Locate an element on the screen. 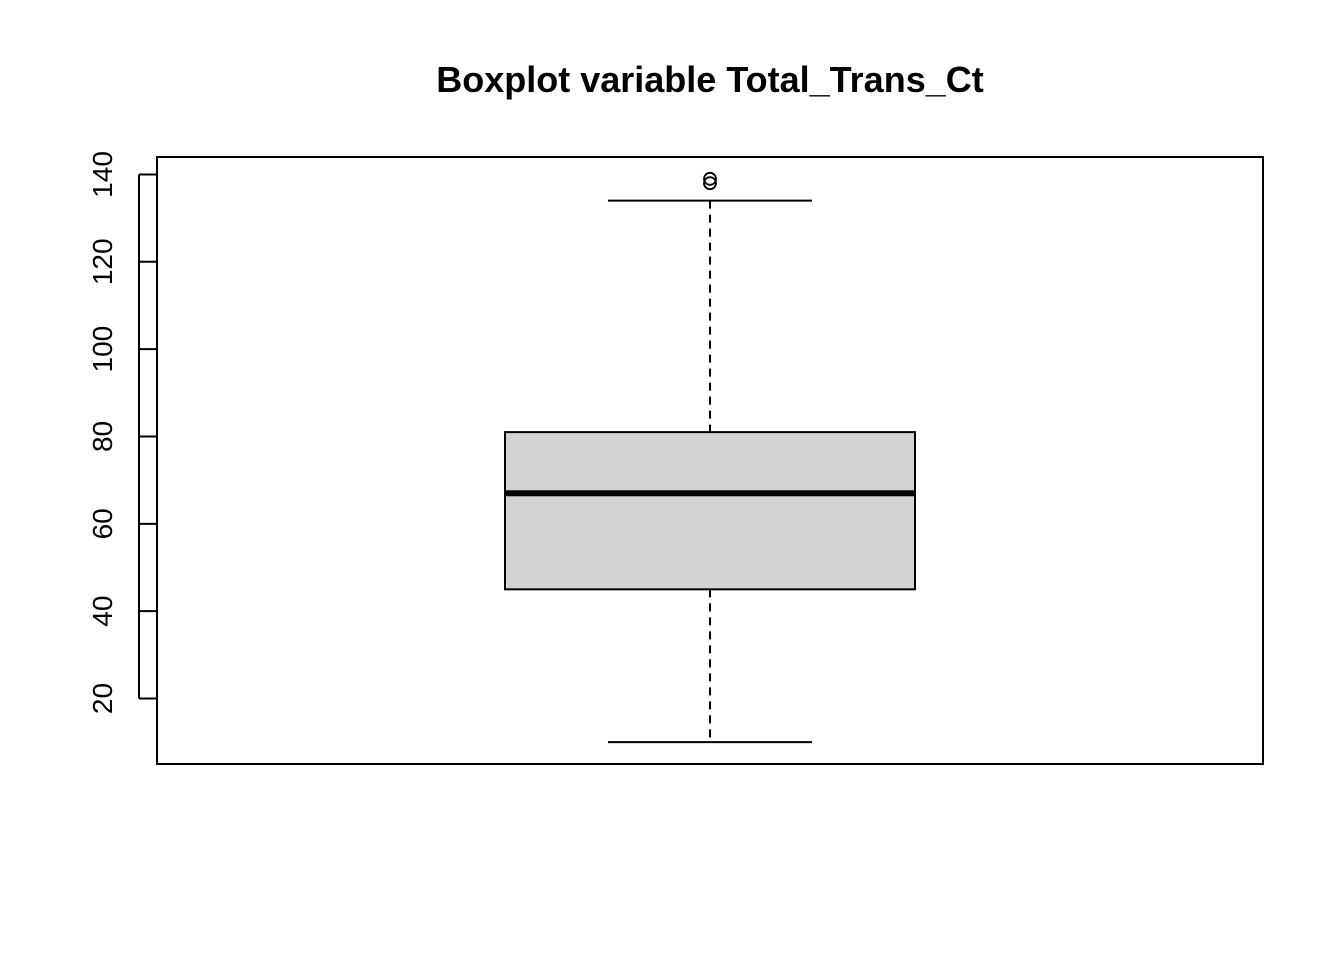 This screenshot has width=1344, height=965. chart-title: Boxplot variable Total_Trans_Ct is located at coordinates (709, 79).